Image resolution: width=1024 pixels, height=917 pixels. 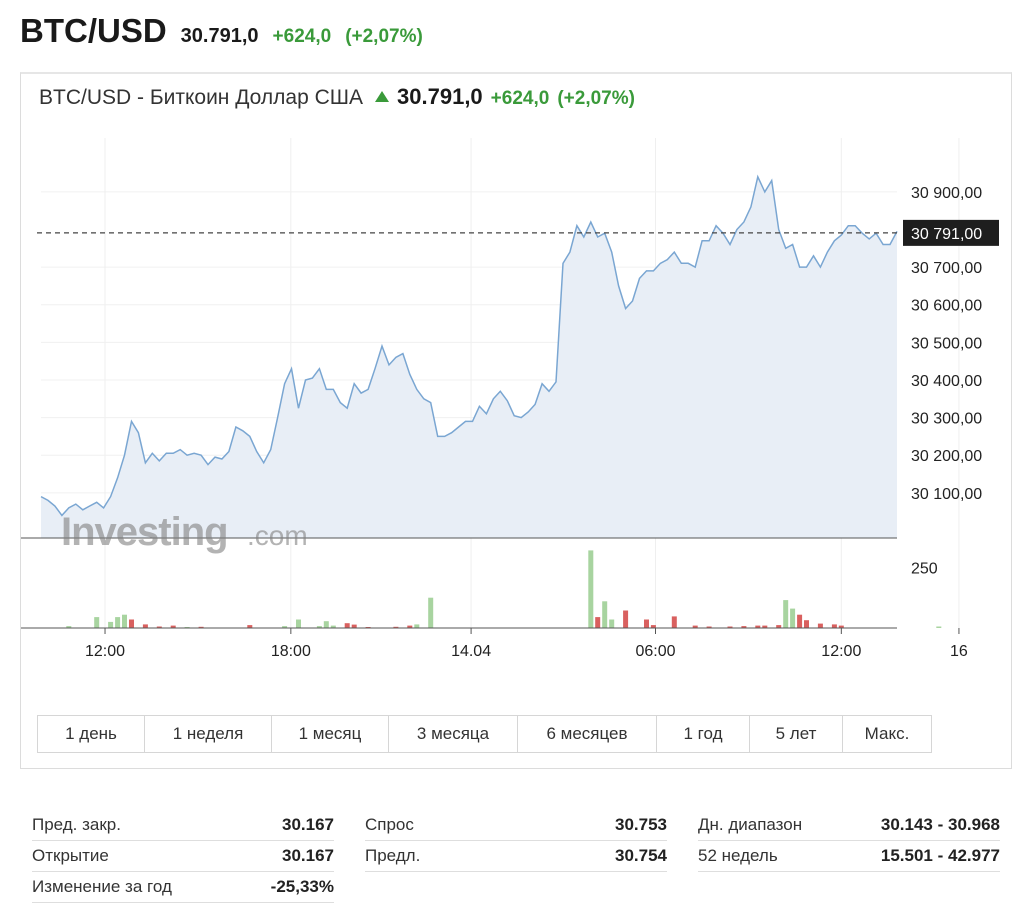 What do you see at coordinates (946, 268) in the screenshot?
I see `y-tick-label: 30 700,00` at bounding box center [946, 268].